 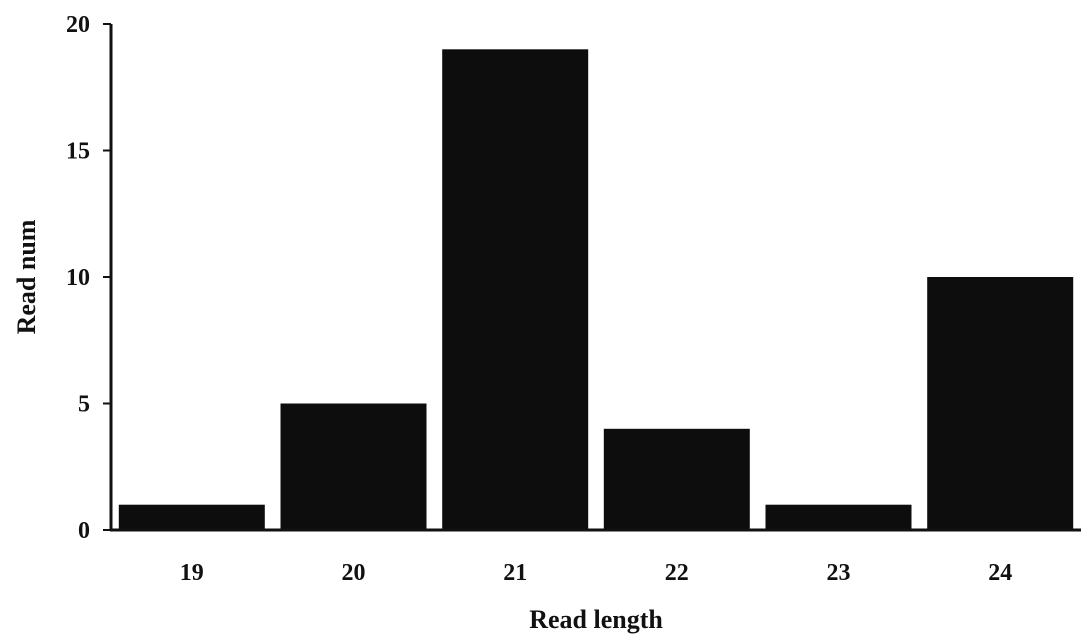 I want to click on x-tick-label: 20, so click(x=354, y=573).